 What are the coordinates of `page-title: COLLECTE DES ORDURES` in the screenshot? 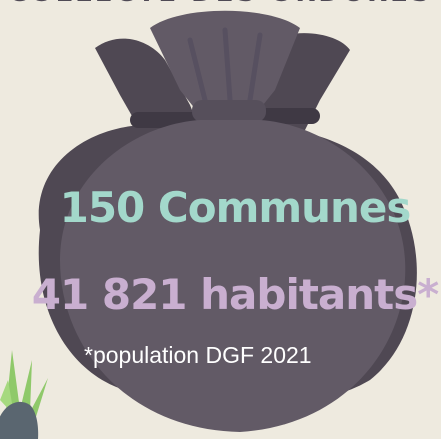 It's located at (220, 4).